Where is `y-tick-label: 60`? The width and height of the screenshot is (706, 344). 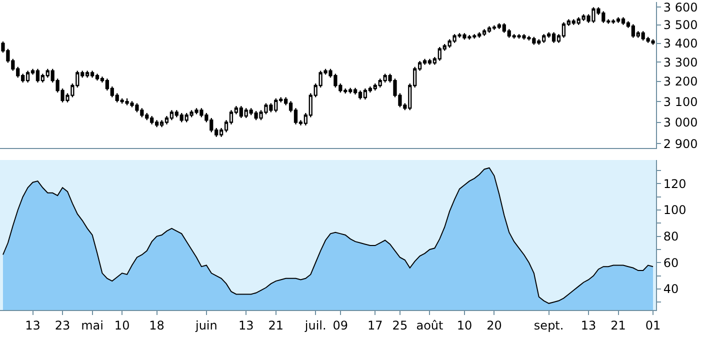 y-tick-label: 60 is located at coordinates (671, 263).